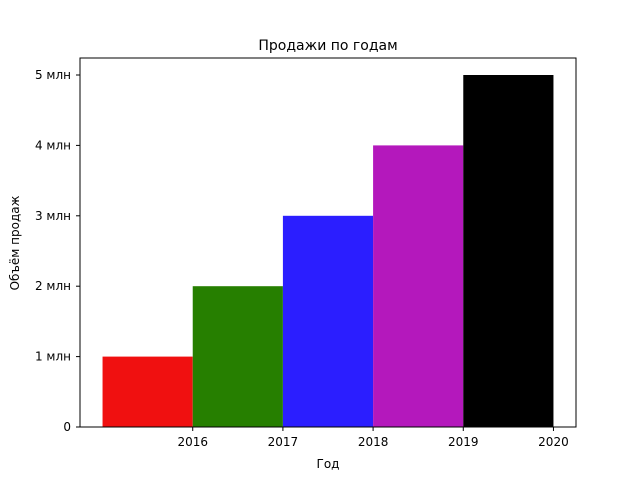  Describe the element at coordinates (53, 357) in the screenshot. I see `y-tick-label-1: 1 млн` at that location.